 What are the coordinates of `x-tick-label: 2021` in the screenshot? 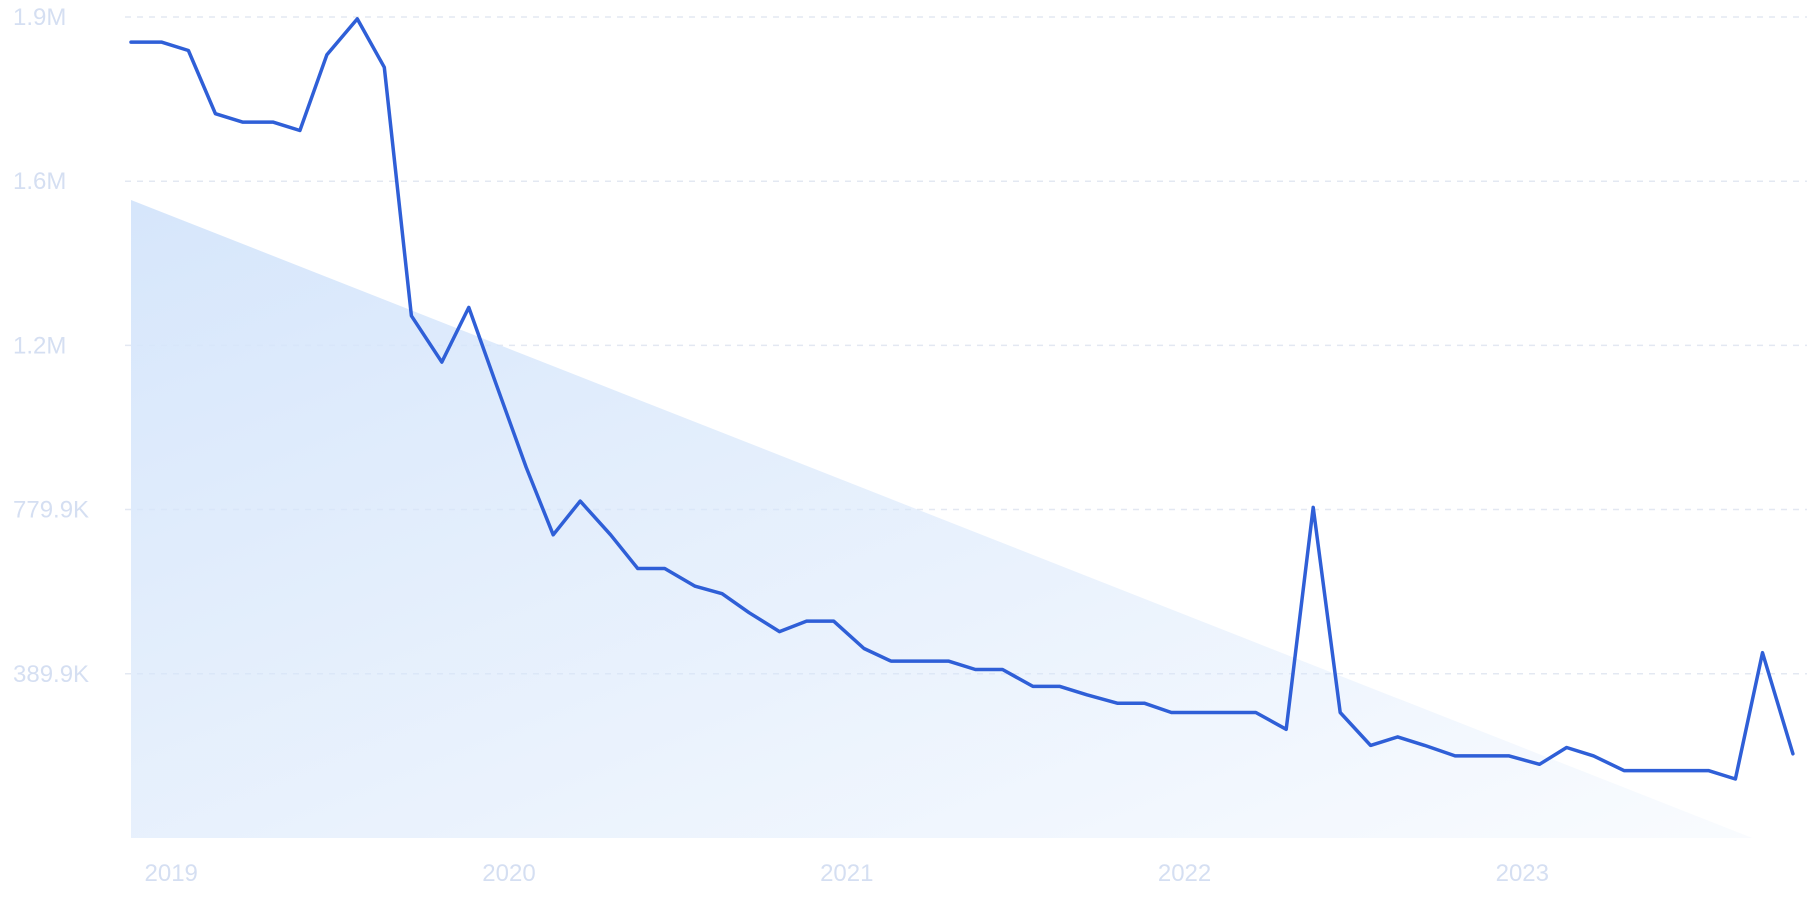 It's located at (846, 873).